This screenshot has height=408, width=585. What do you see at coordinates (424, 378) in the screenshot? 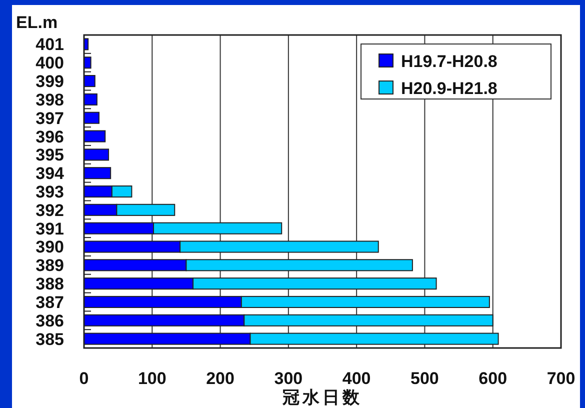
I see `x-tick-label: 500` at bounding box center [424, 378].